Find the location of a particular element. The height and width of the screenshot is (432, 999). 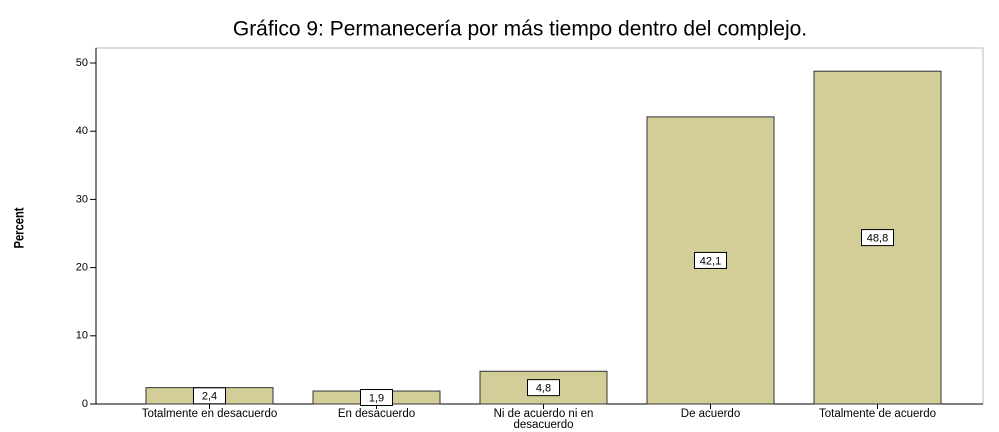

x-tick-label: Ni de acuerdo ni en desacuerdo is located at coordinates (543, 419).